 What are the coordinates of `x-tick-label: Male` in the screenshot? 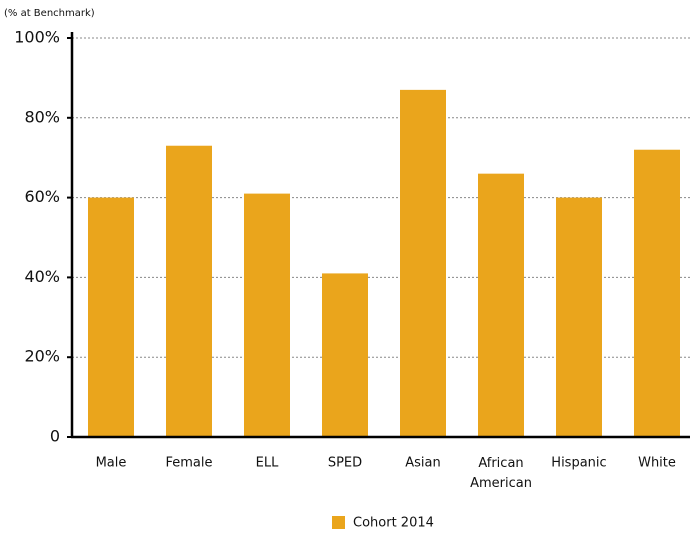 It's located at (111, 463).